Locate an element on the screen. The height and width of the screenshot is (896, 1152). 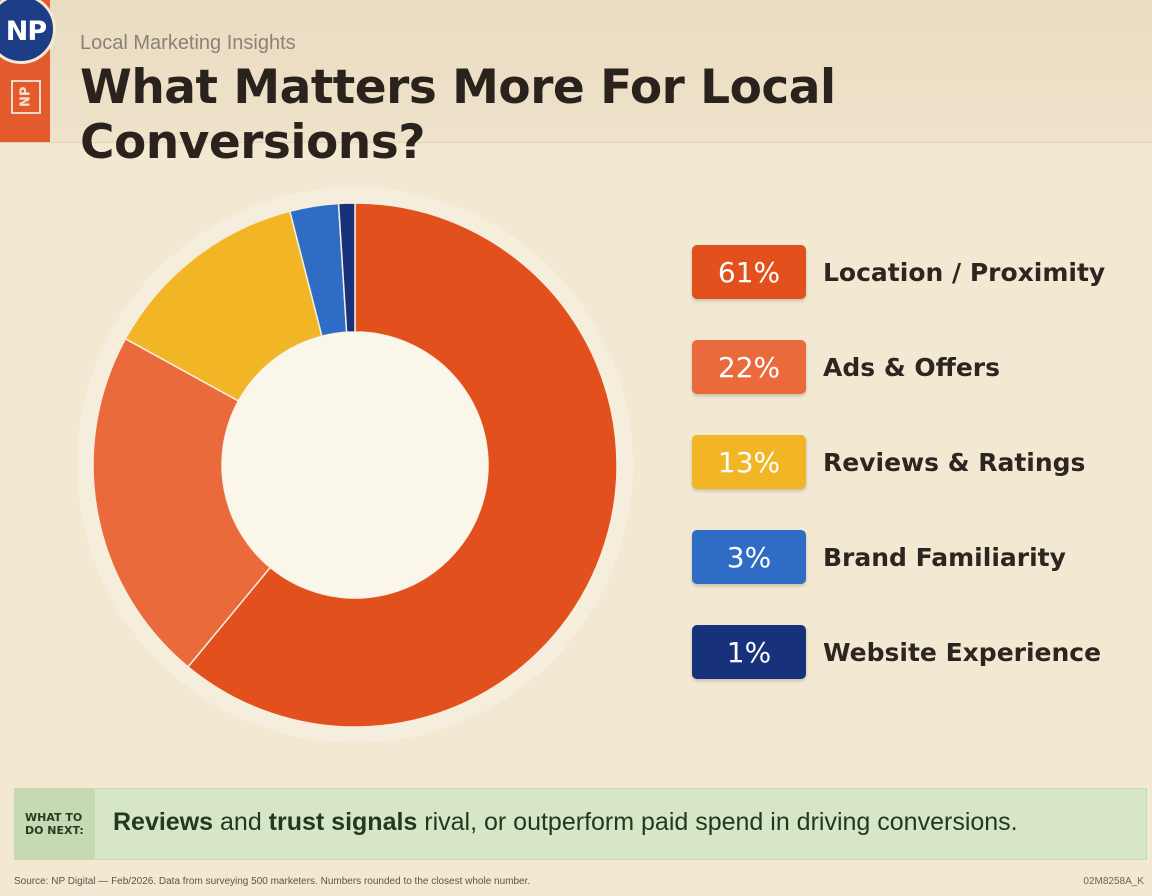
donut-hole is located at coordinates (355, 465).